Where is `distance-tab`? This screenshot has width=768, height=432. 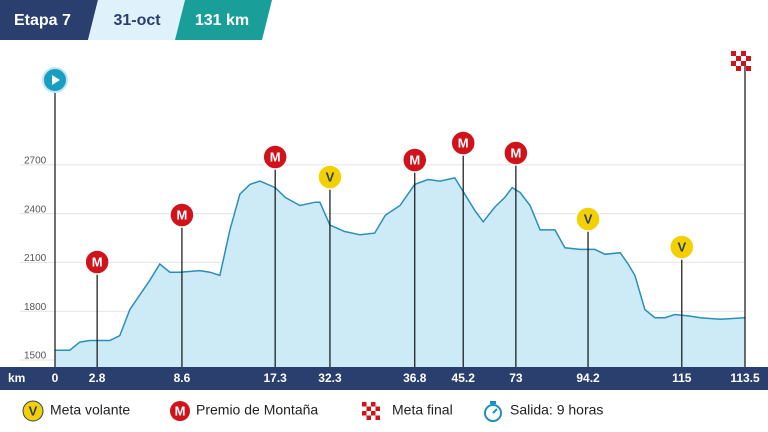 distance-tab is located at coordinates (223, 20).